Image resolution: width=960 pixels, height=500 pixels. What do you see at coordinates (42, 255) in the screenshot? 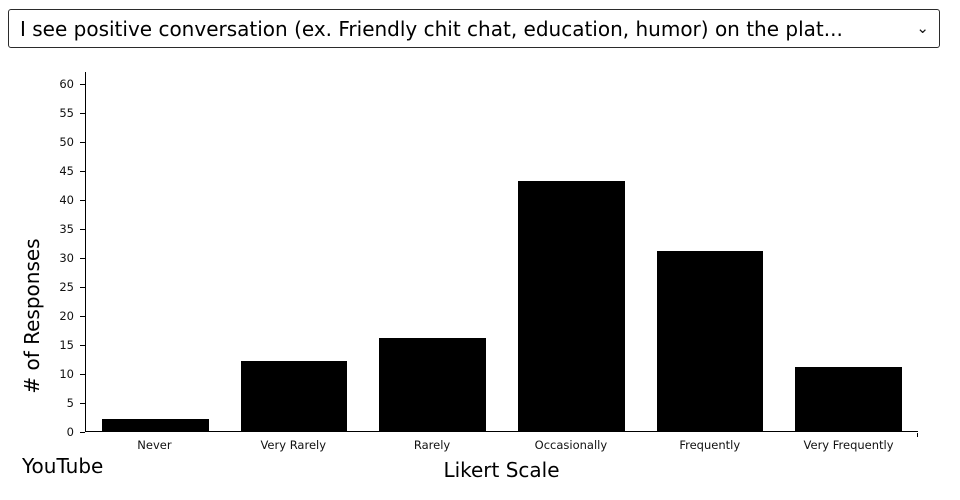
I see `y-axis-ticks: 0 5 10 15 20 25 30 35 40 45 50 55 60` at bounding box center [42, 255].